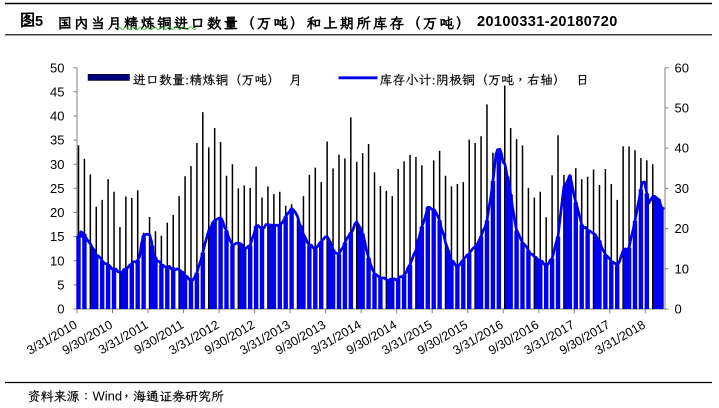  What do you see at coordinates (57, 140) in the screenshot?
I see `svg-text: 35` at bounding box center [57, 140].